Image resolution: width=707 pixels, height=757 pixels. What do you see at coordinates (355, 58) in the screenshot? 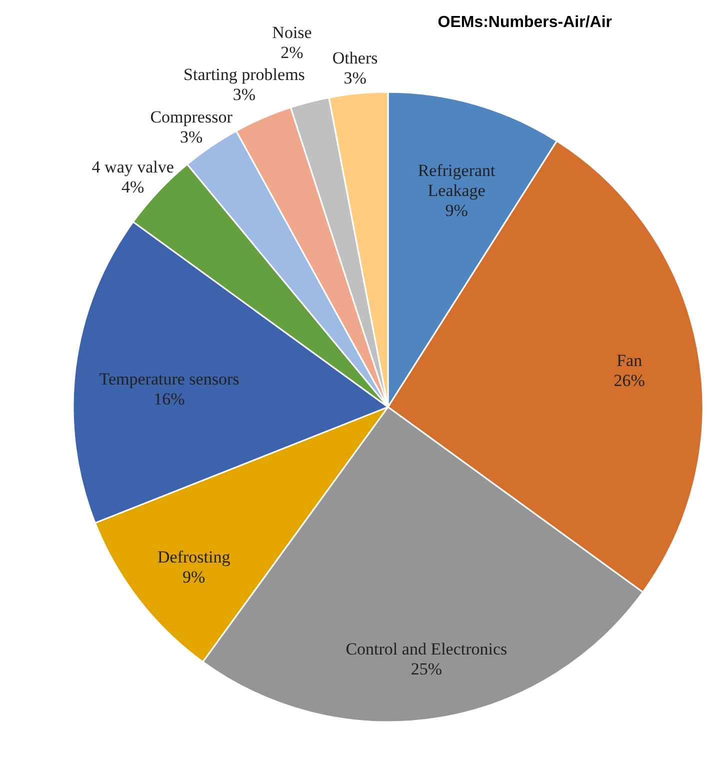
I see `slice-label: Others` at bounding box center [355, 58].